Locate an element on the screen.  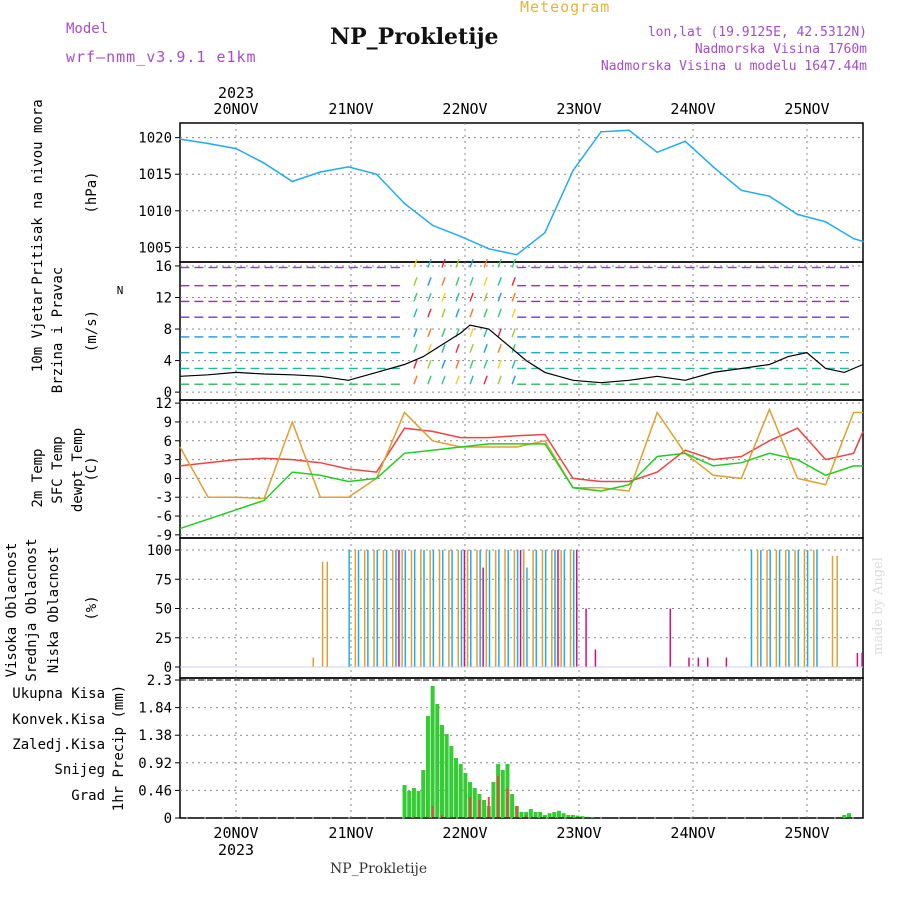
footer-station: NP_Prokletije is located at coordinates (379, 869).